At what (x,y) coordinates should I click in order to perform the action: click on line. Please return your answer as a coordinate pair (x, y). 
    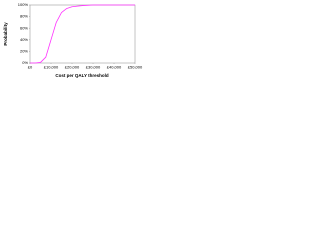
    Looking at the image, I should click on (82, 34).